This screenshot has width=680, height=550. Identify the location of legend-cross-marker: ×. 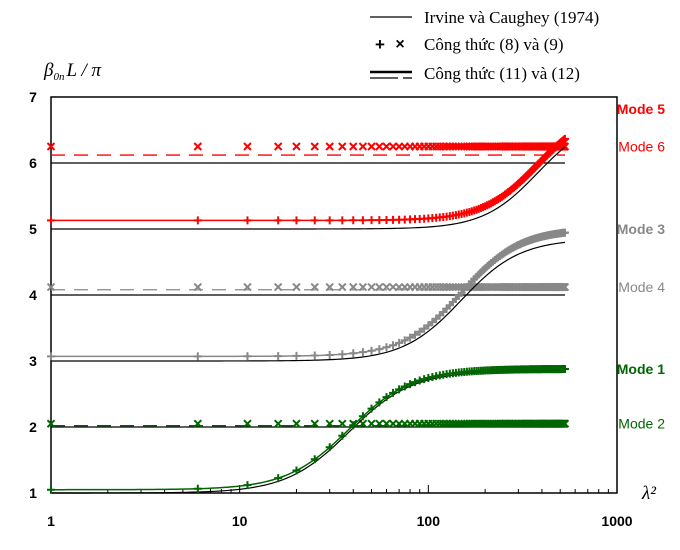
(399, 44).